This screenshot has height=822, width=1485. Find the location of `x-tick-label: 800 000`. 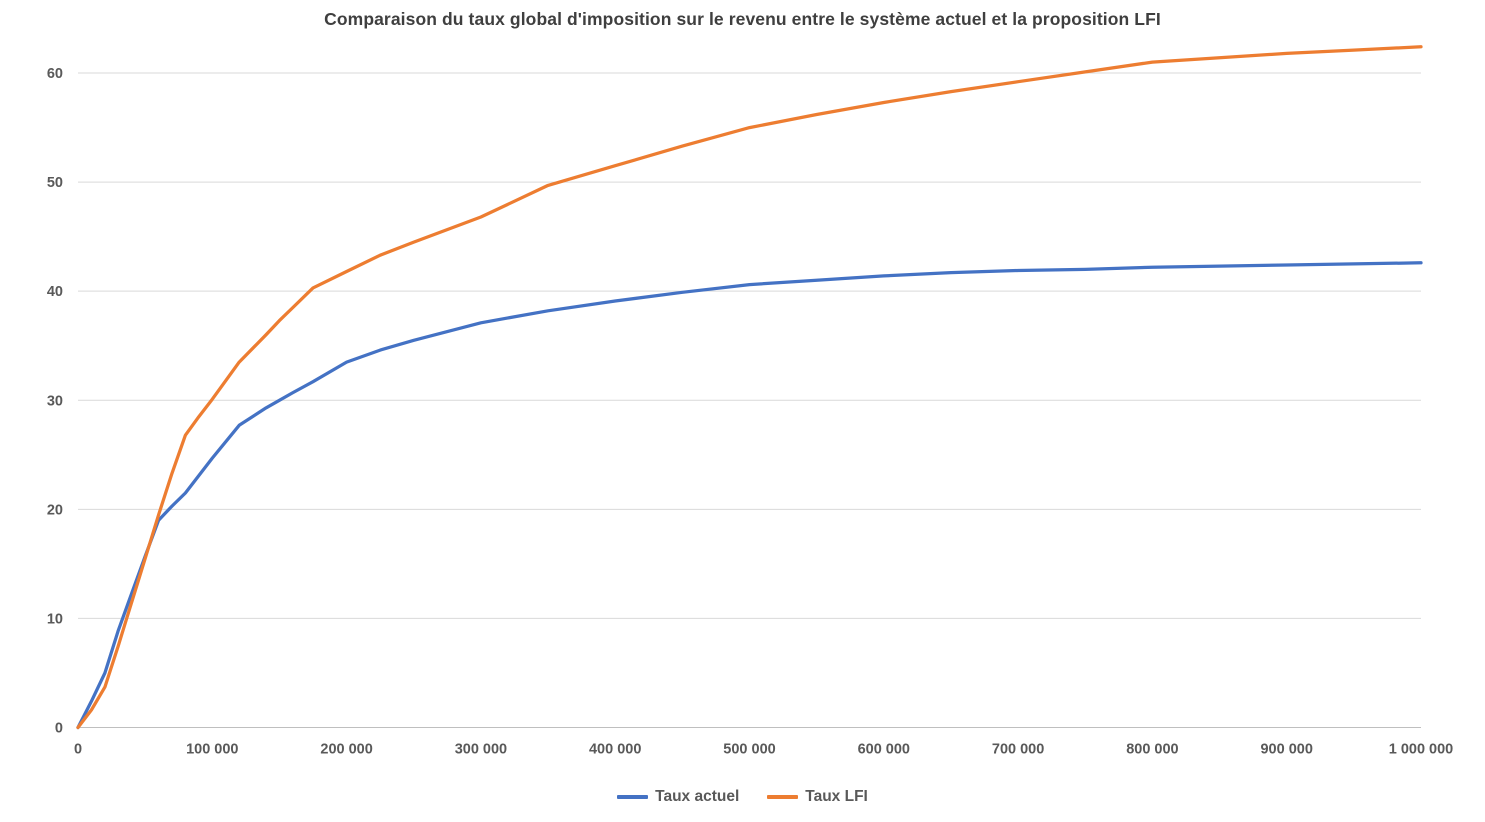

x-tick-label: 800 000 is located at coordinates (1152, 750).